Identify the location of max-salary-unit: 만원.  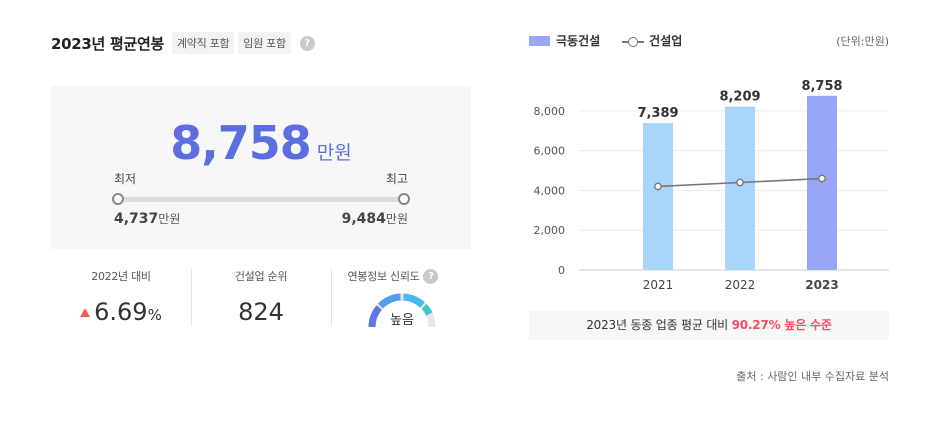
(396, 219).